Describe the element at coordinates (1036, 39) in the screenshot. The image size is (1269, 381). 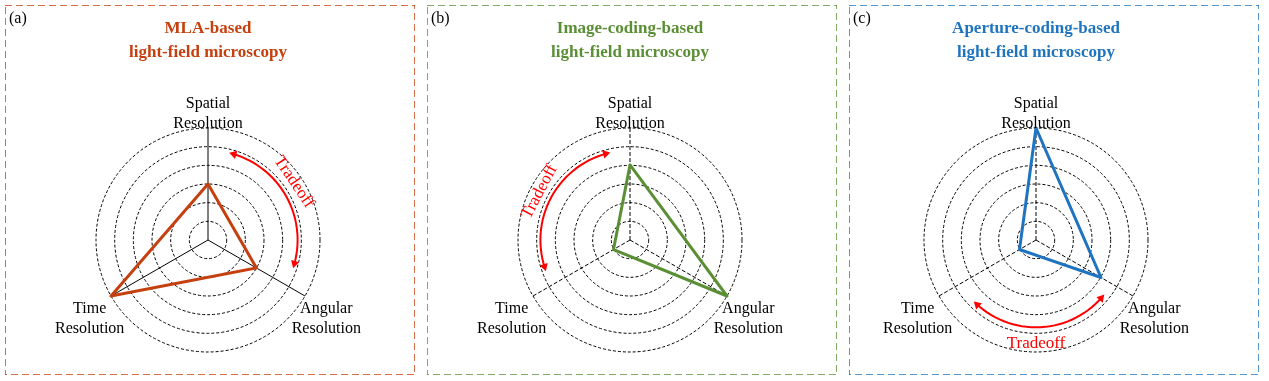
I see `chart-title: Aperture-coding-based light-field microscopy` at that location.